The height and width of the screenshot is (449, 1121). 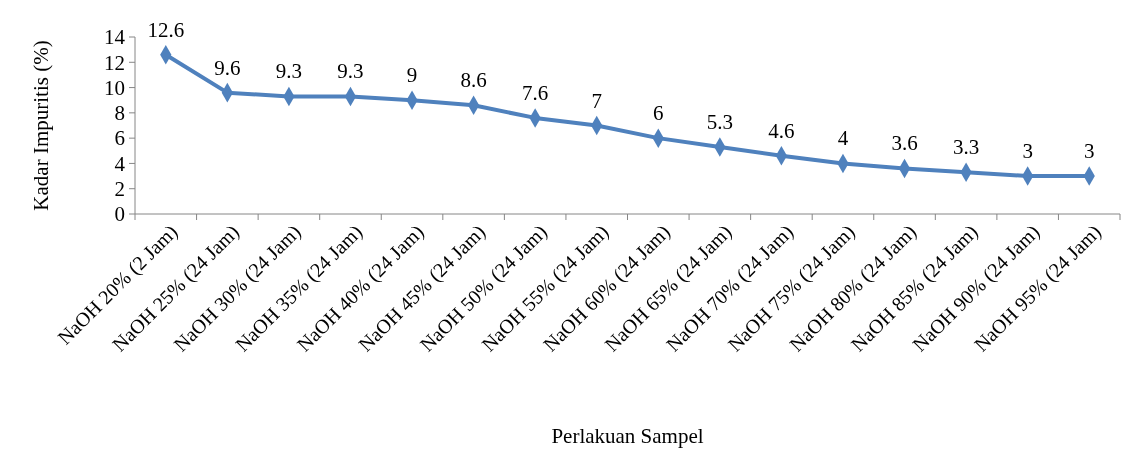 I want to click on data-label: 9, so click(x=412, y=75).